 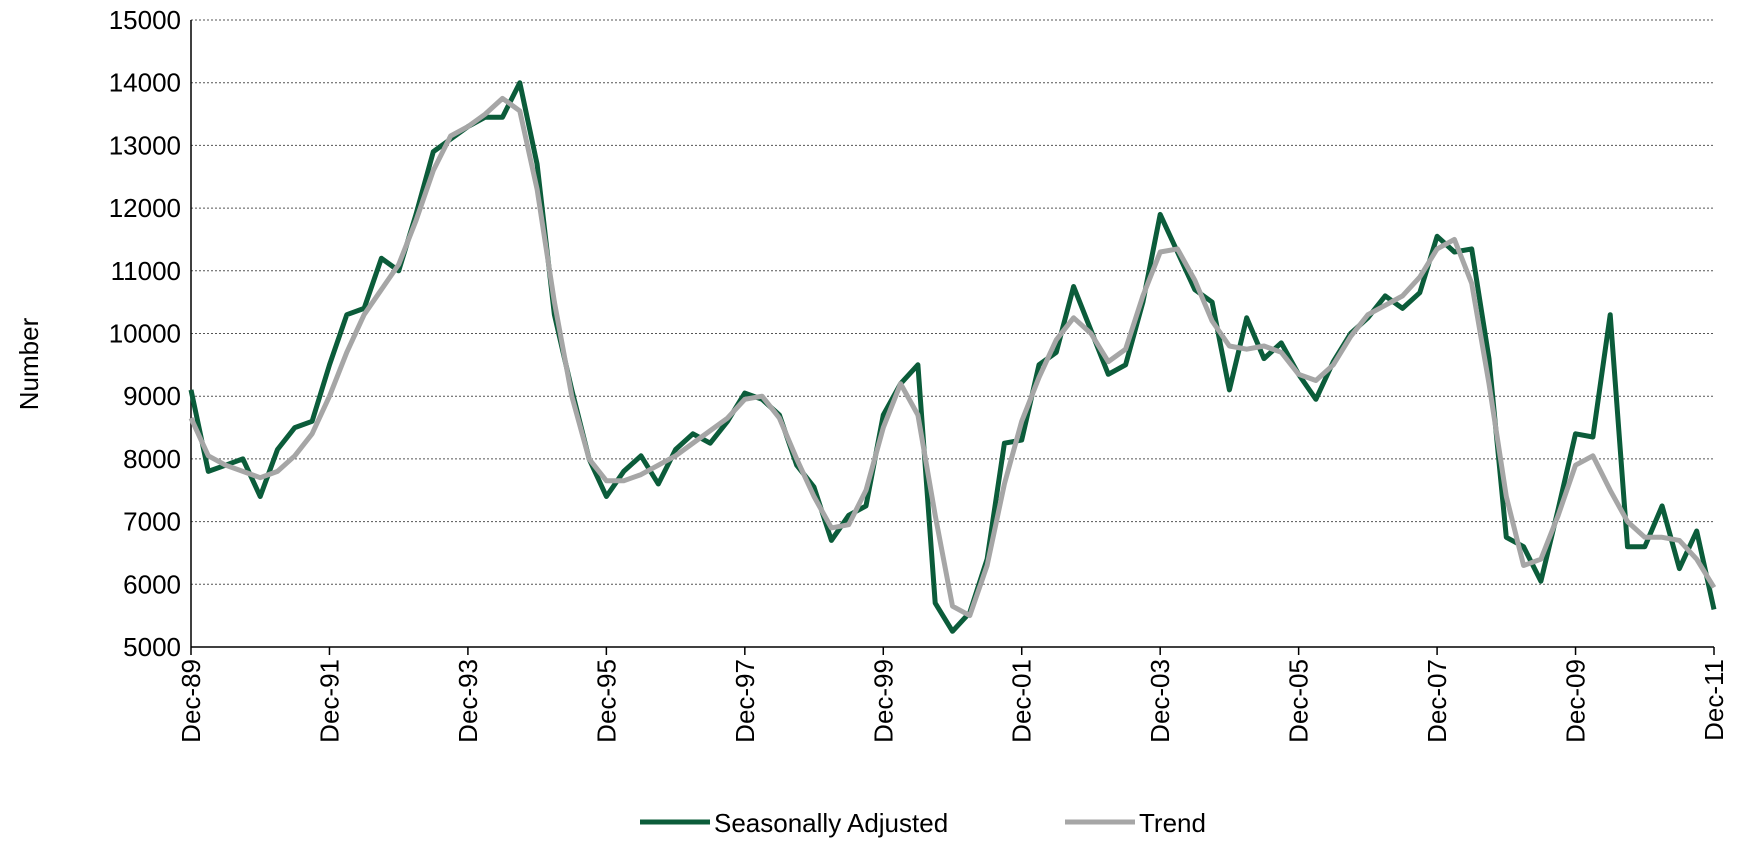 What do you see at coordinates (831, 823) in the screenshot?
I see `legend-label: Seasonally Adjusted` at bounding box center [831, 823].